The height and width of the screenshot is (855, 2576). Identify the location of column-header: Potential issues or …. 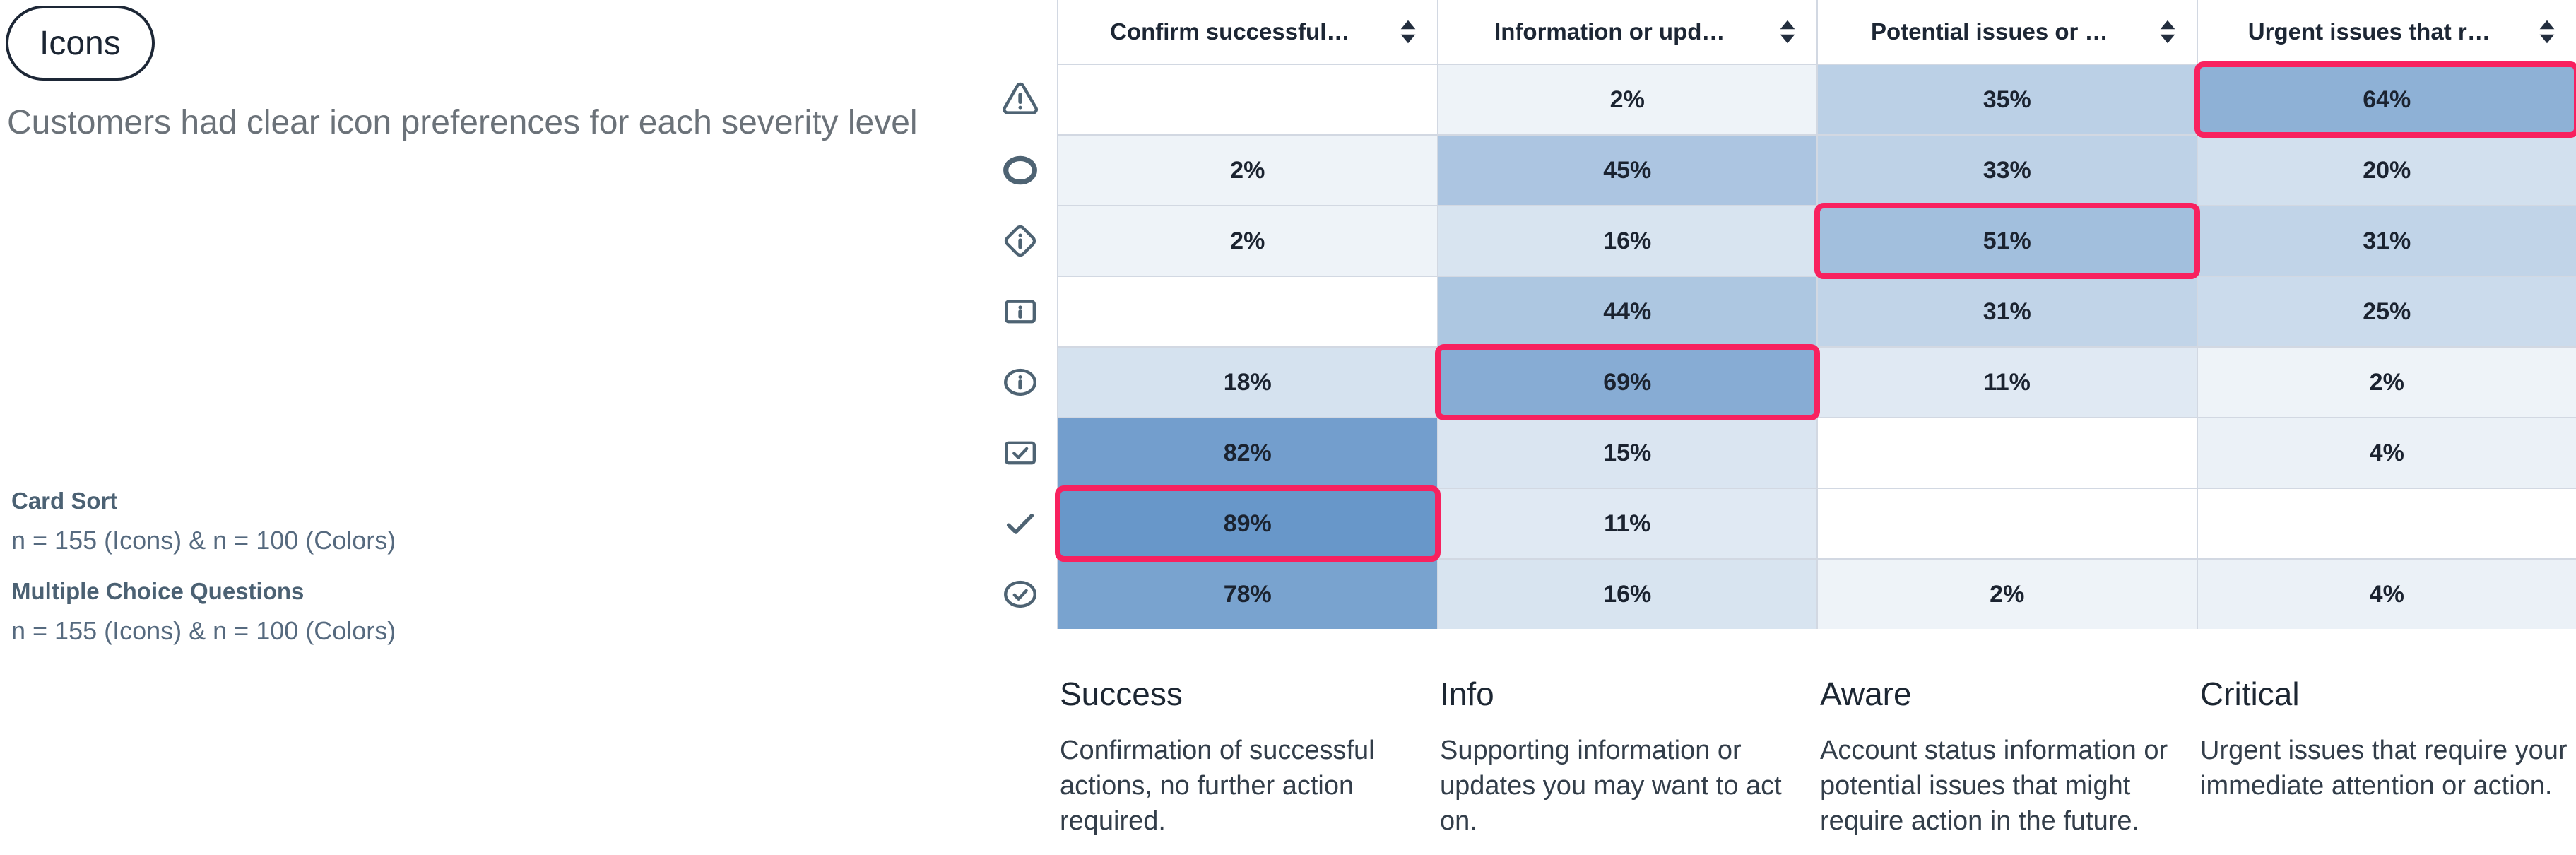
(2007, 32).